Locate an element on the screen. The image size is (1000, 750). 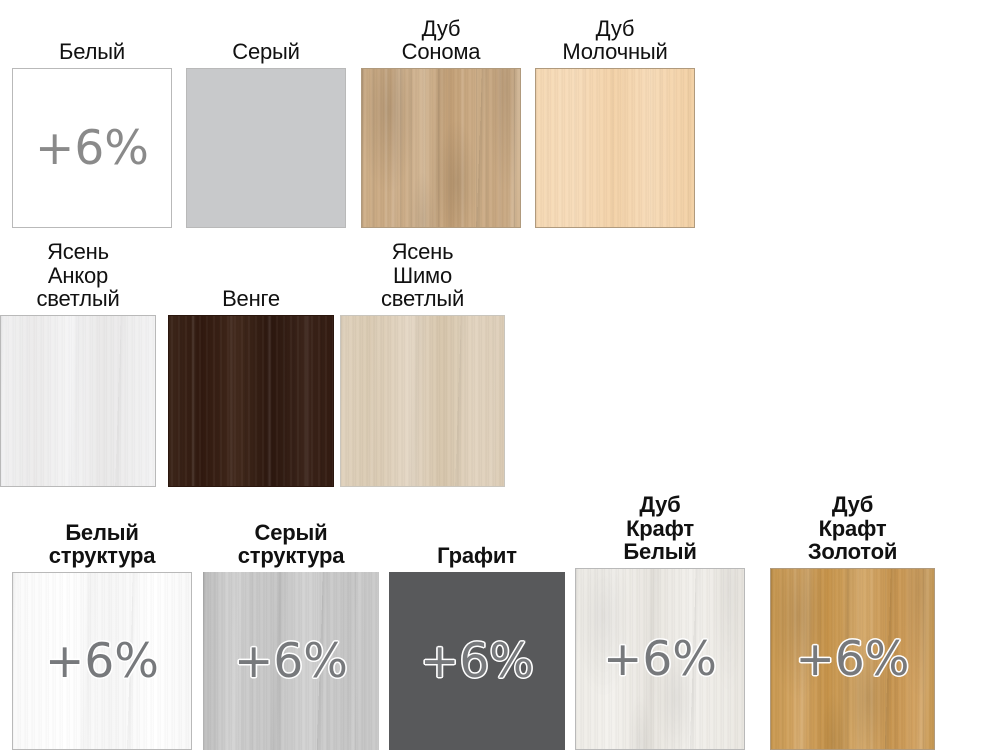
swatch-label-dub-kraft-zolotoy: Дуб Крафт Золотой is located at coordinates (852, 528).